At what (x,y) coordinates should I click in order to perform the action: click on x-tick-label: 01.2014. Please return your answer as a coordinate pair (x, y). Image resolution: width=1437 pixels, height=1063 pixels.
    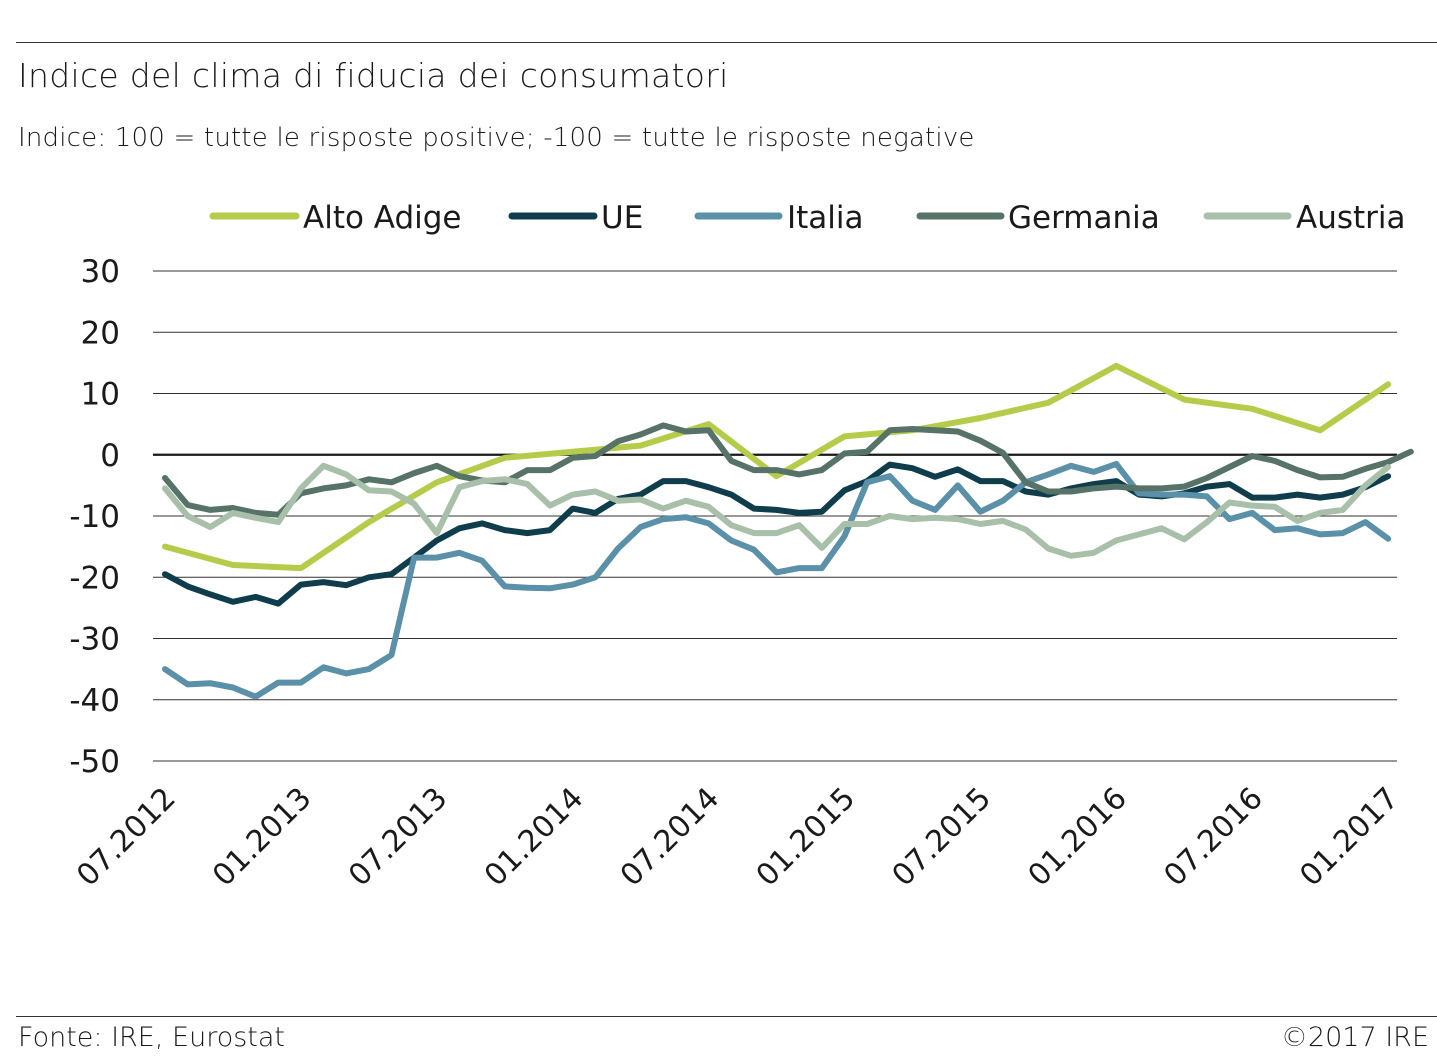
    Looking at the image, I should click on (534, 837).